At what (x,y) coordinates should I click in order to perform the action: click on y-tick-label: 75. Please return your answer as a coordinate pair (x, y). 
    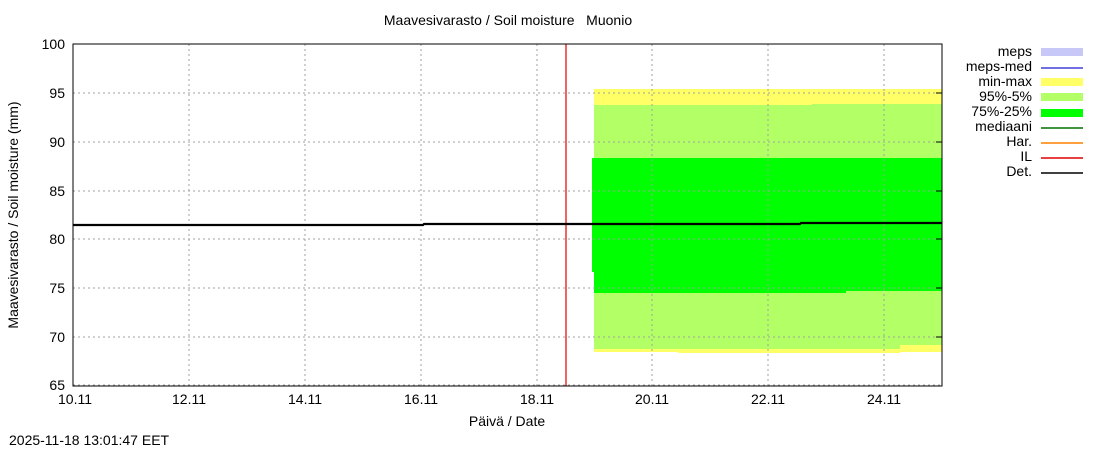
    Looking at the image, I should click on (57, 288).